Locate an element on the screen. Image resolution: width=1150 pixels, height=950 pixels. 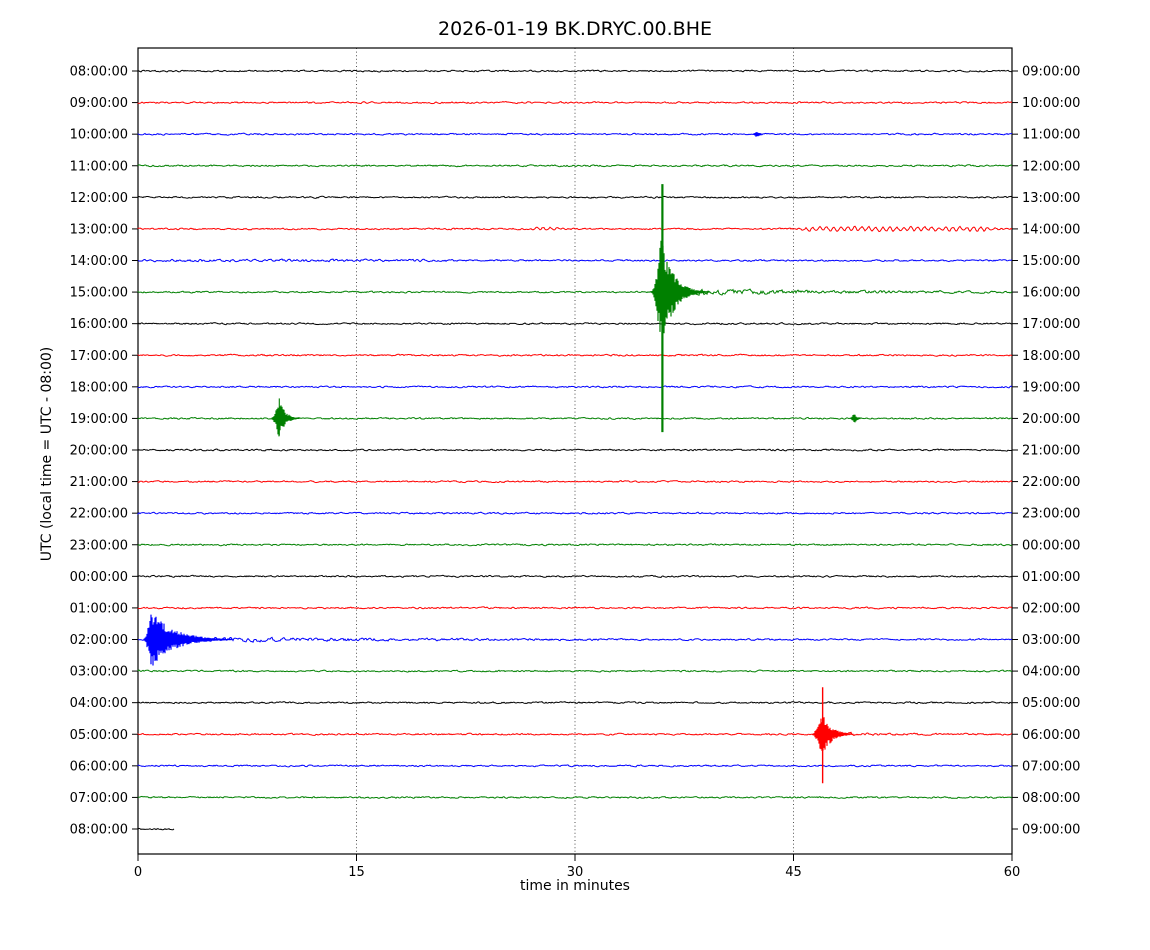
row-label-local-0: 09:00:00 is located at coordinates (1051, 72).